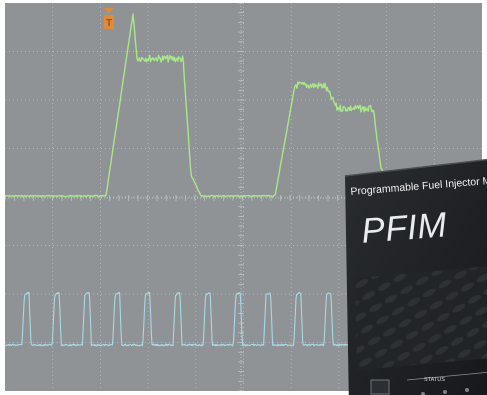 This screenshot has width=487, height=395. Describe the element at coordinates (404, 228) in the screenshot. I see `device-title: PFIM` at that location.